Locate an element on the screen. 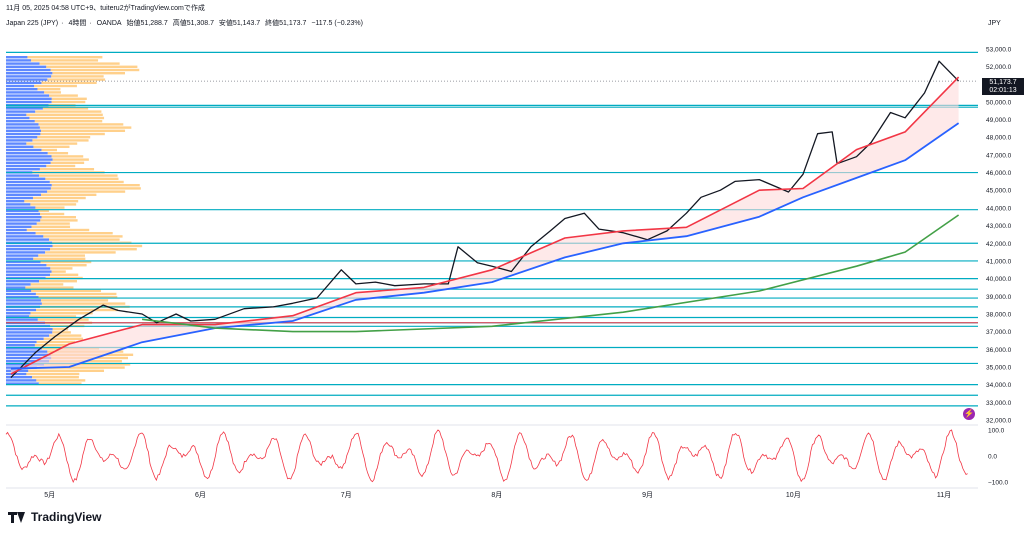 The width and height of the screenshot is (1024, 535). bar-countdown-tag: 02:01:13 is located at coordinates (1003, 90).